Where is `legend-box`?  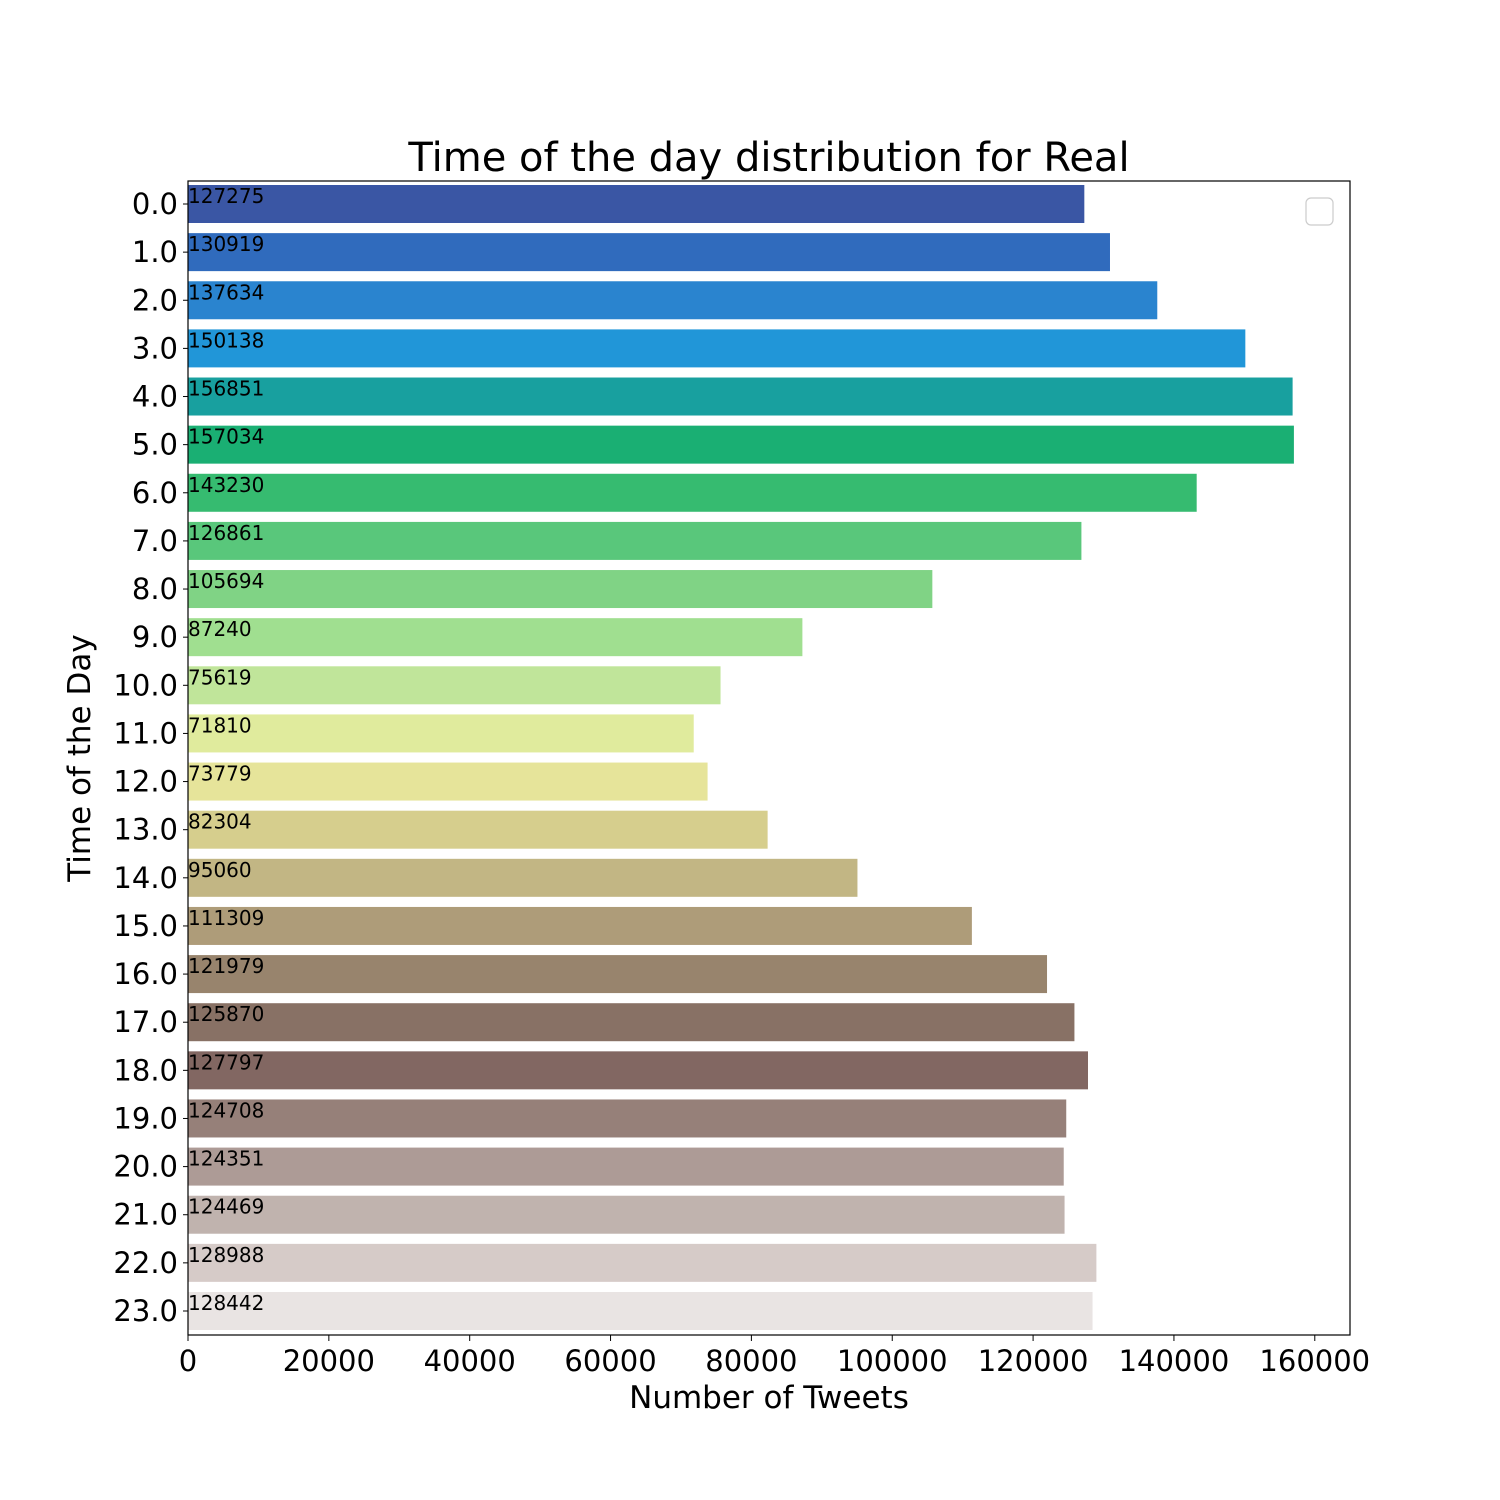 legend-box is located at coordinates (1319, 211).